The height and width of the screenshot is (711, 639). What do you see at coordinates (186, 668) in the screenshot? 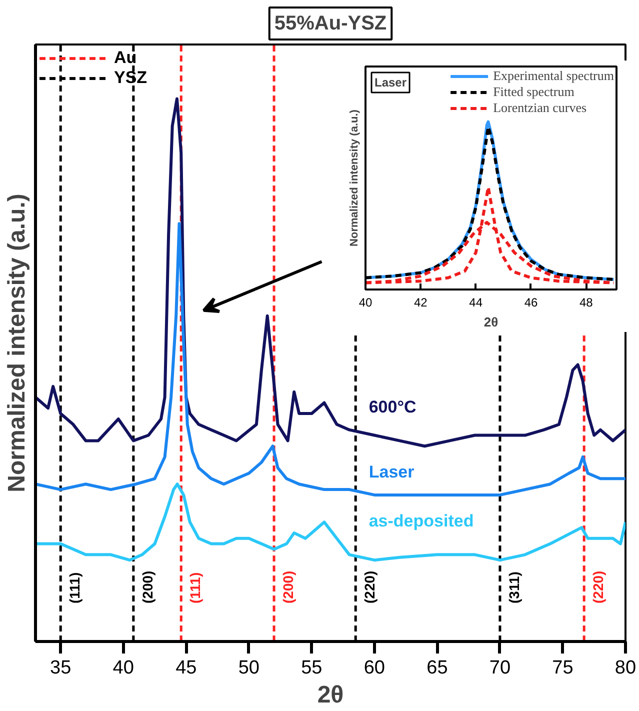
I see `x-tick-label: 45` at bounding box center [186, 668].